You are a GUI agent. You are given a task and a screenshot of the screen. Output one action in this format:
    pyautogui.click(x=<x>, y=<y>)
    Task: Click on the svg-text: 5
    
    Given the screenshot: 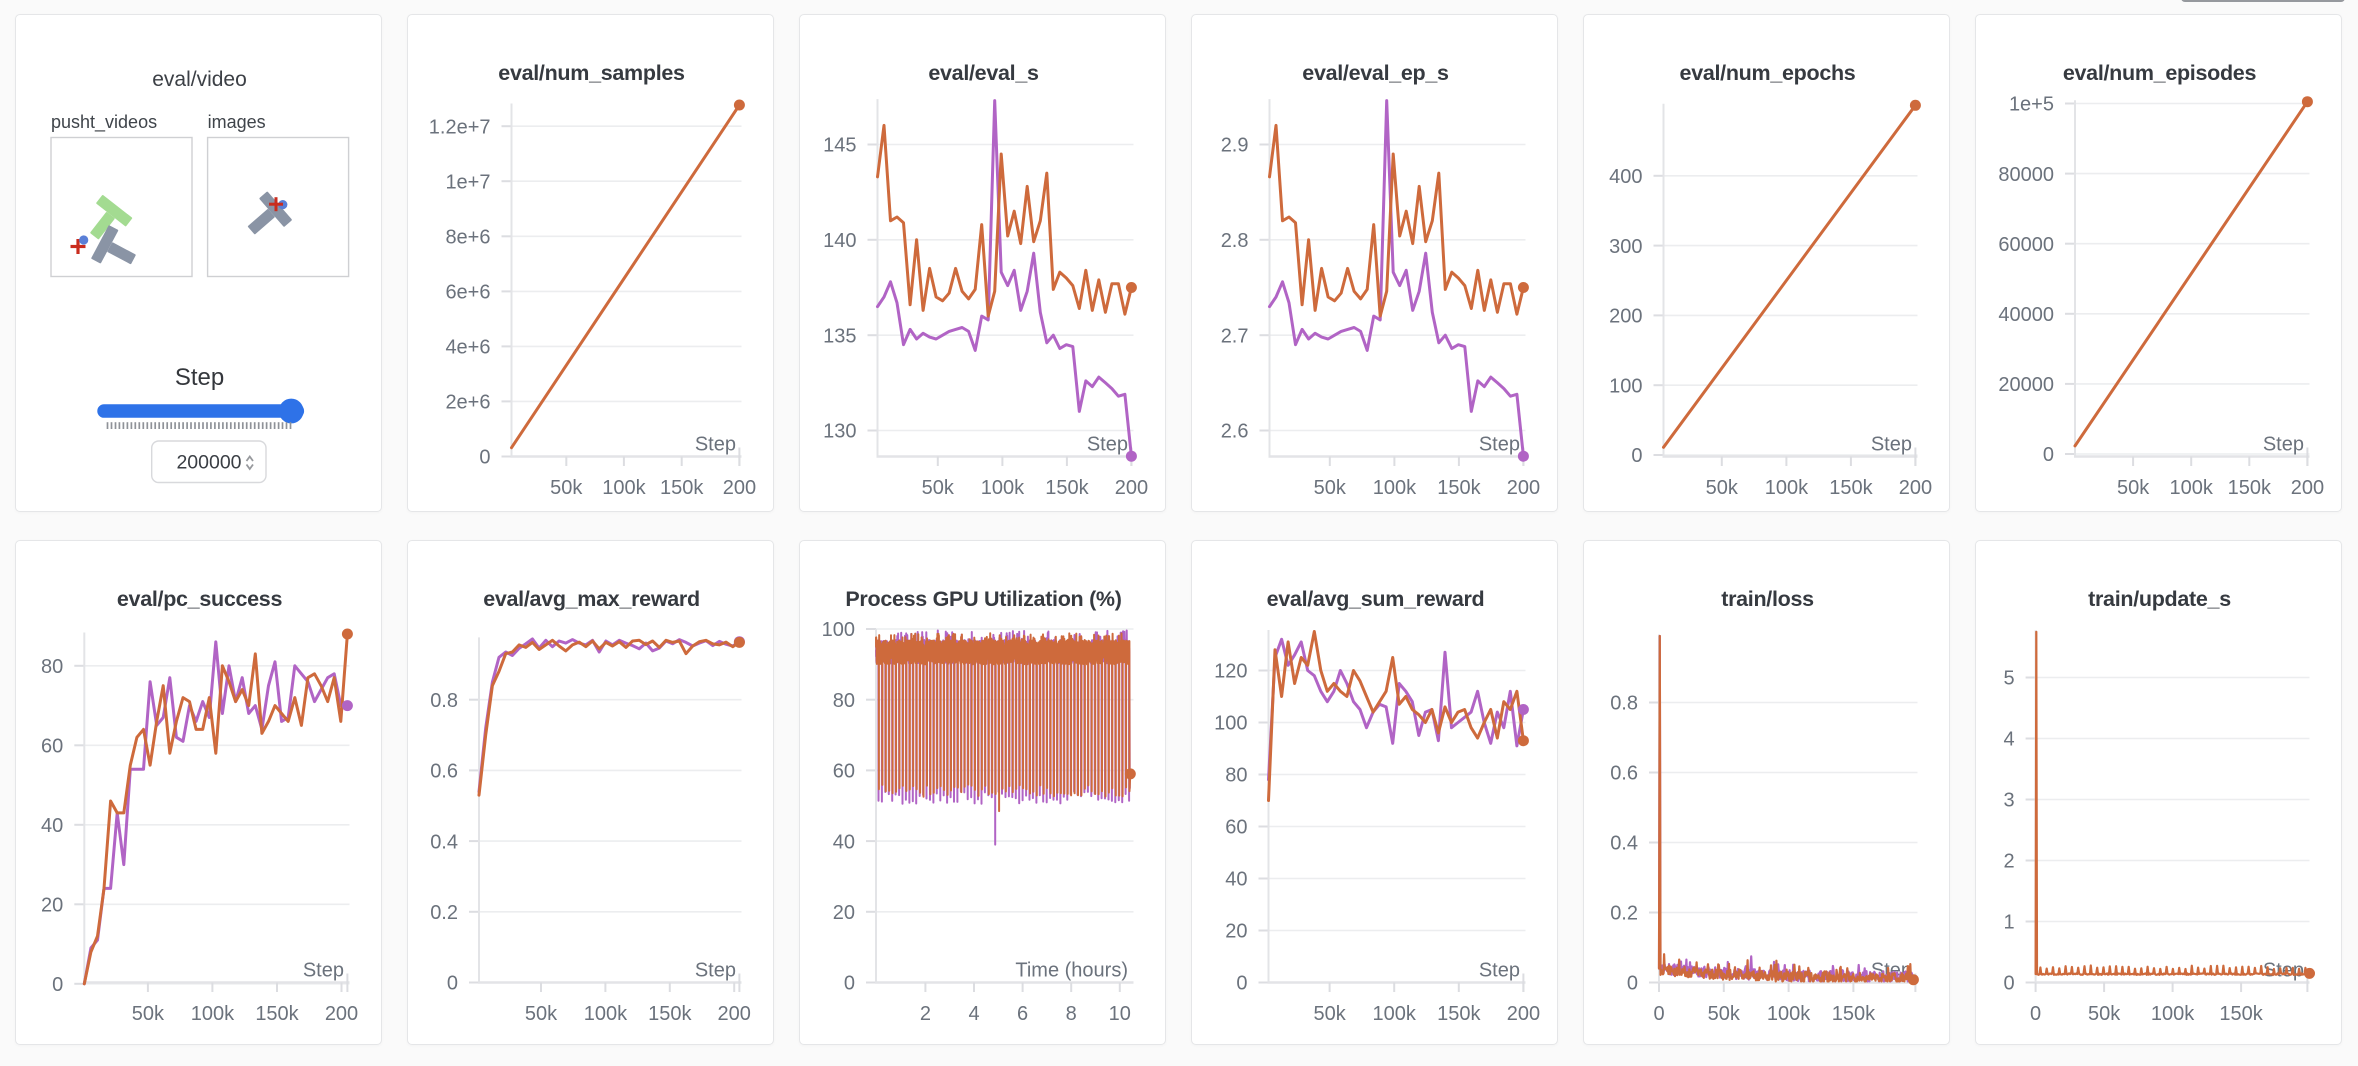 What is the action you would take?
    pyautogui.click(x=2008, y=679)
    